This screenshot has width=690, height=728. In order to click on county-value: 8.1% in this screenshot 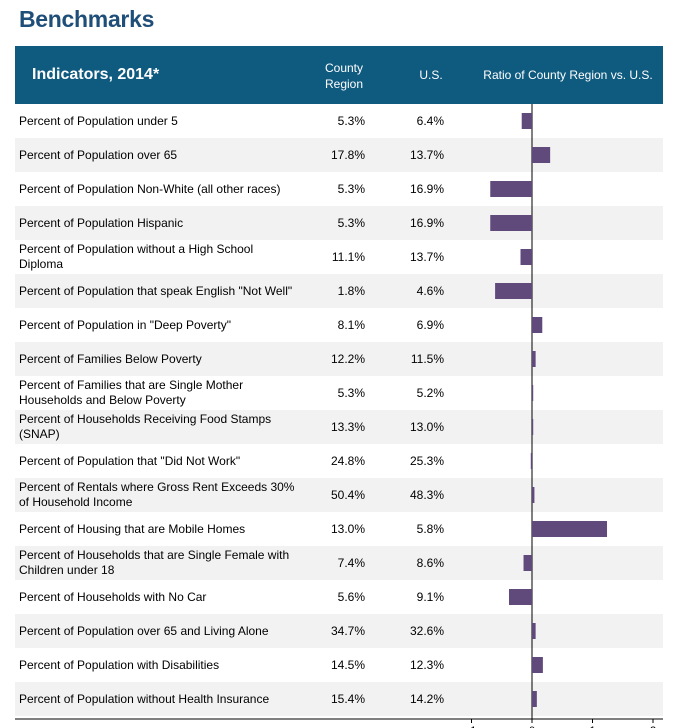, I will do `click(351, 325)`.